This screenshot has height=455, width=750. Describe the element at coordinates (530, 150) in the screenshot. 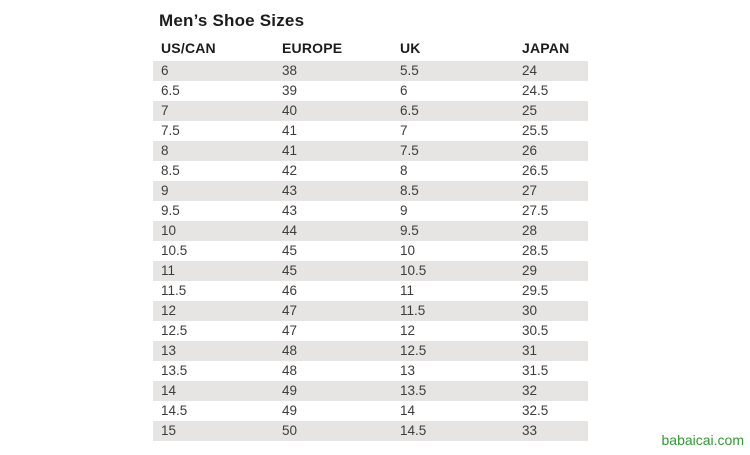

I see `table-cell: 26` at that location.